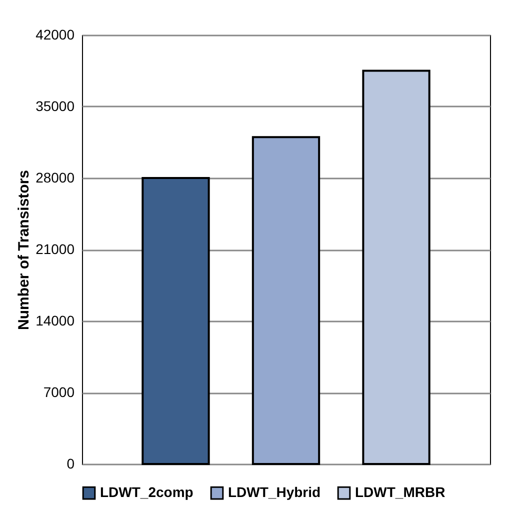 The image size is (527, 529). I want to click on legend-label: LDWT_Hybrid, so click(274, 492).